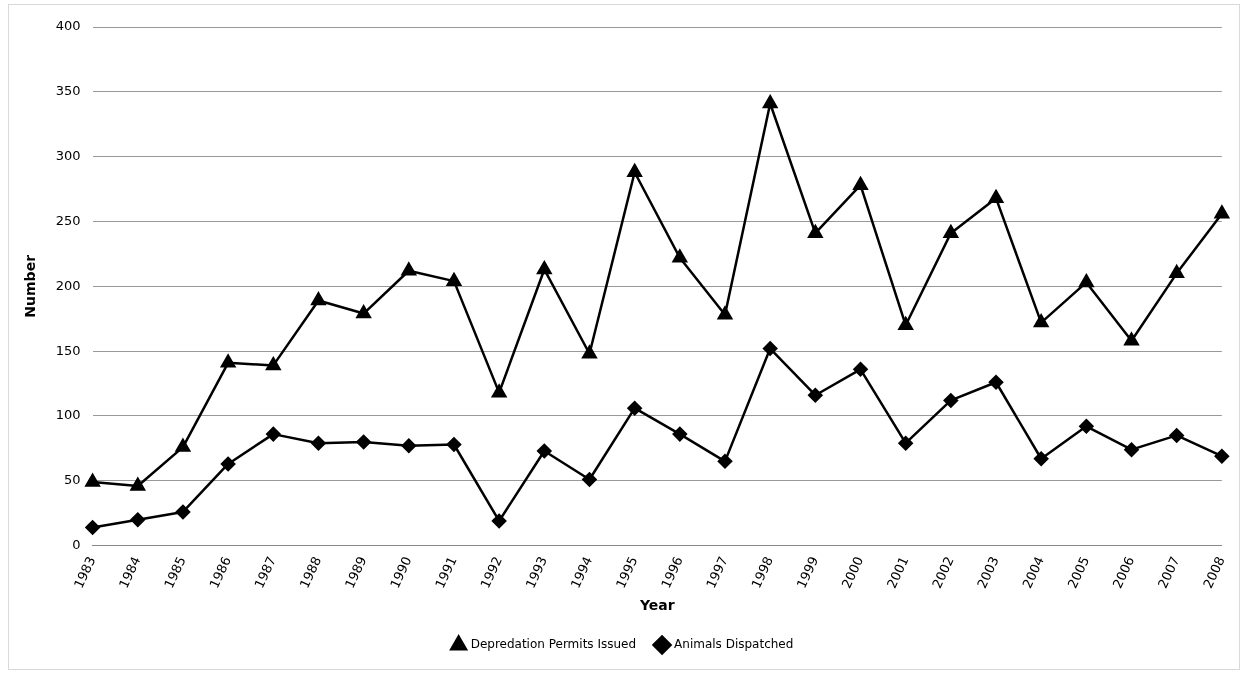 This screenshot has width=1247, height=676. What do you see at coordinates (446, 572) in the screenshot?
I see `x-tick-label: 1991` at bounding box center [446, 572].